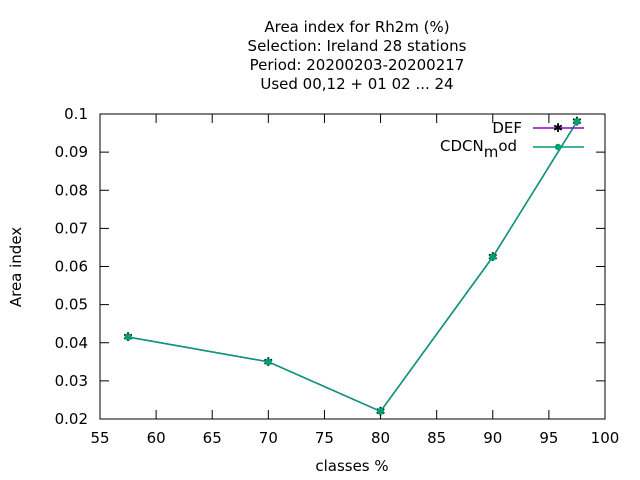  Describe the element at coordinates (507, 146) in the screenshot. I see `legend-label-cdcn-tail: od` at that location.